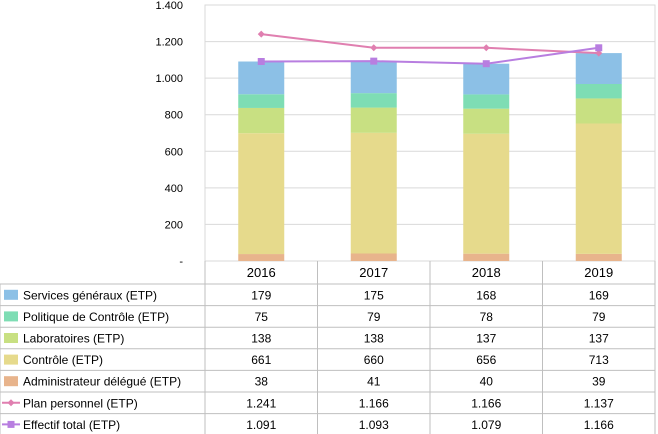 The width and height of the screenshot is (658, 434). I want to click on series-name: Laboratoires (ETP), so click(73, 339).